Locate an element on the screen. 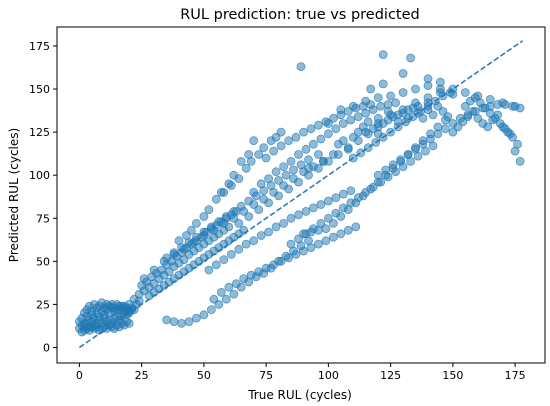 The height and width of the screenshot is (406, 550). y-tick-label: 100 is located at coordinates (39, 175).